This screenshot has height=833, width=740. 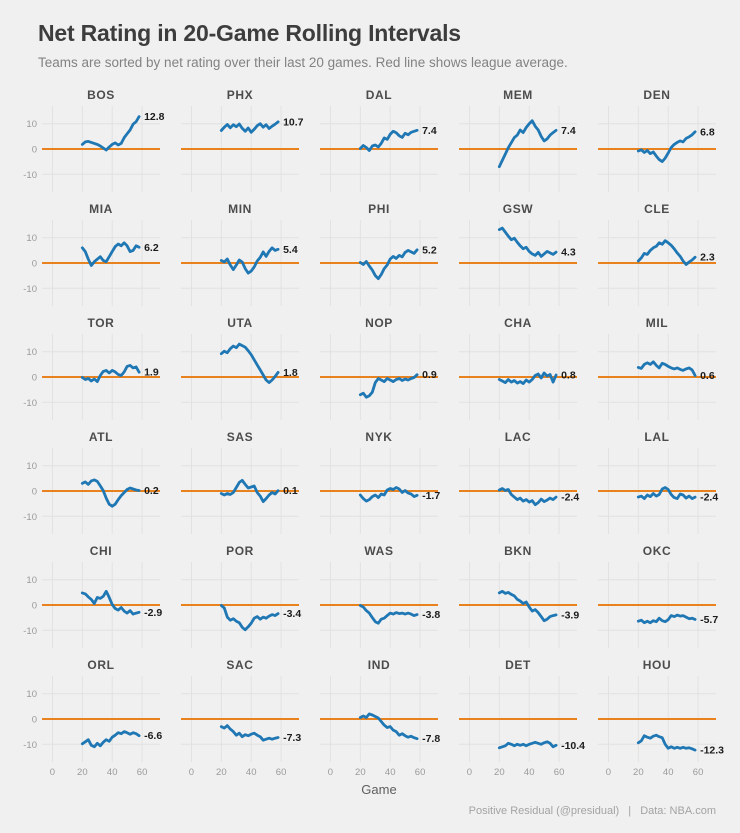 I want to click on panel-title: PHX, so click(x=240, y=95).